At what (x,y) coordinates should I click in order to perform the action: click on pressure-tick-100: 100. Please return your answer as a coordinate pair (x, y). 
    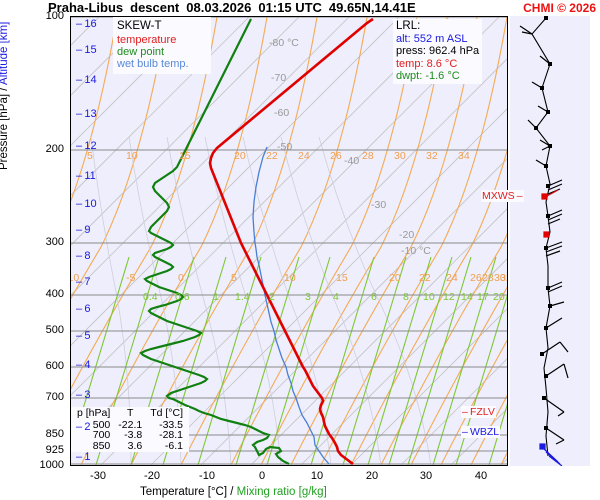
    Looking at the image, I should click on (54, 16).